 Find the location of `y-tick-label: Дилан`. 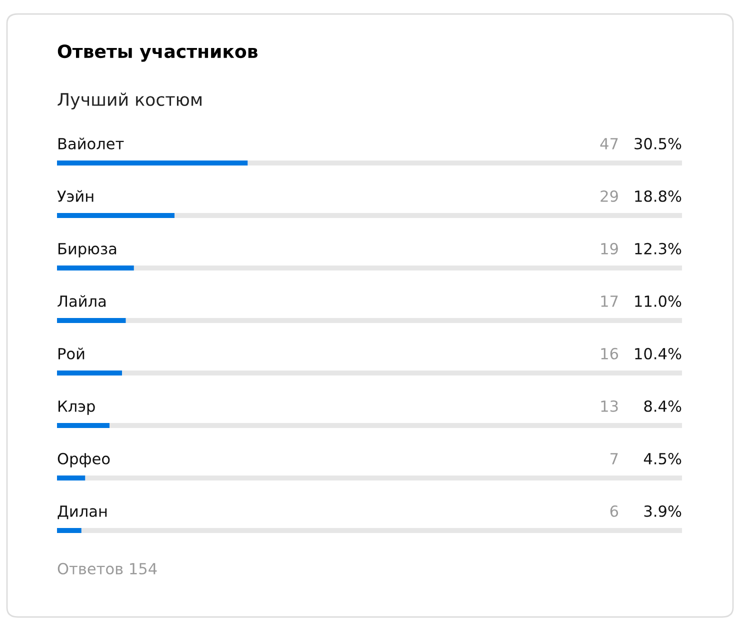

y-tick-label: Дилан is located at coordinates (82, 513).